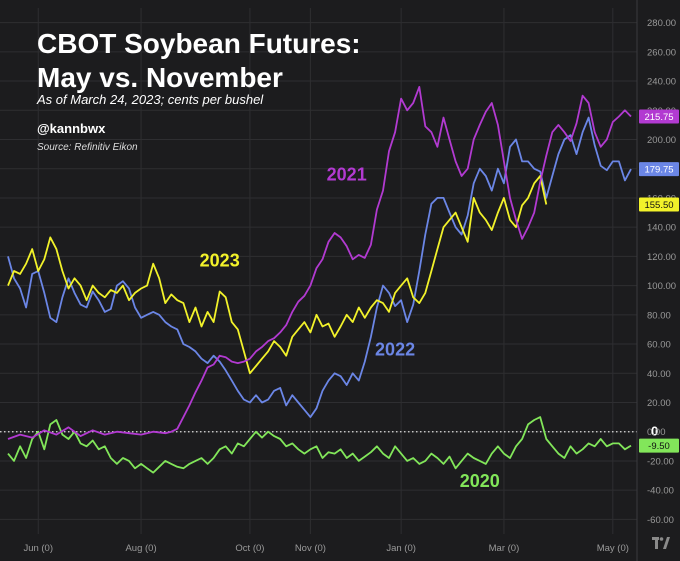  What do you see at coordinates (661, 228) in the screenshot?
I see `y-tick-label: 140.00` at bounding box center [661, 228].